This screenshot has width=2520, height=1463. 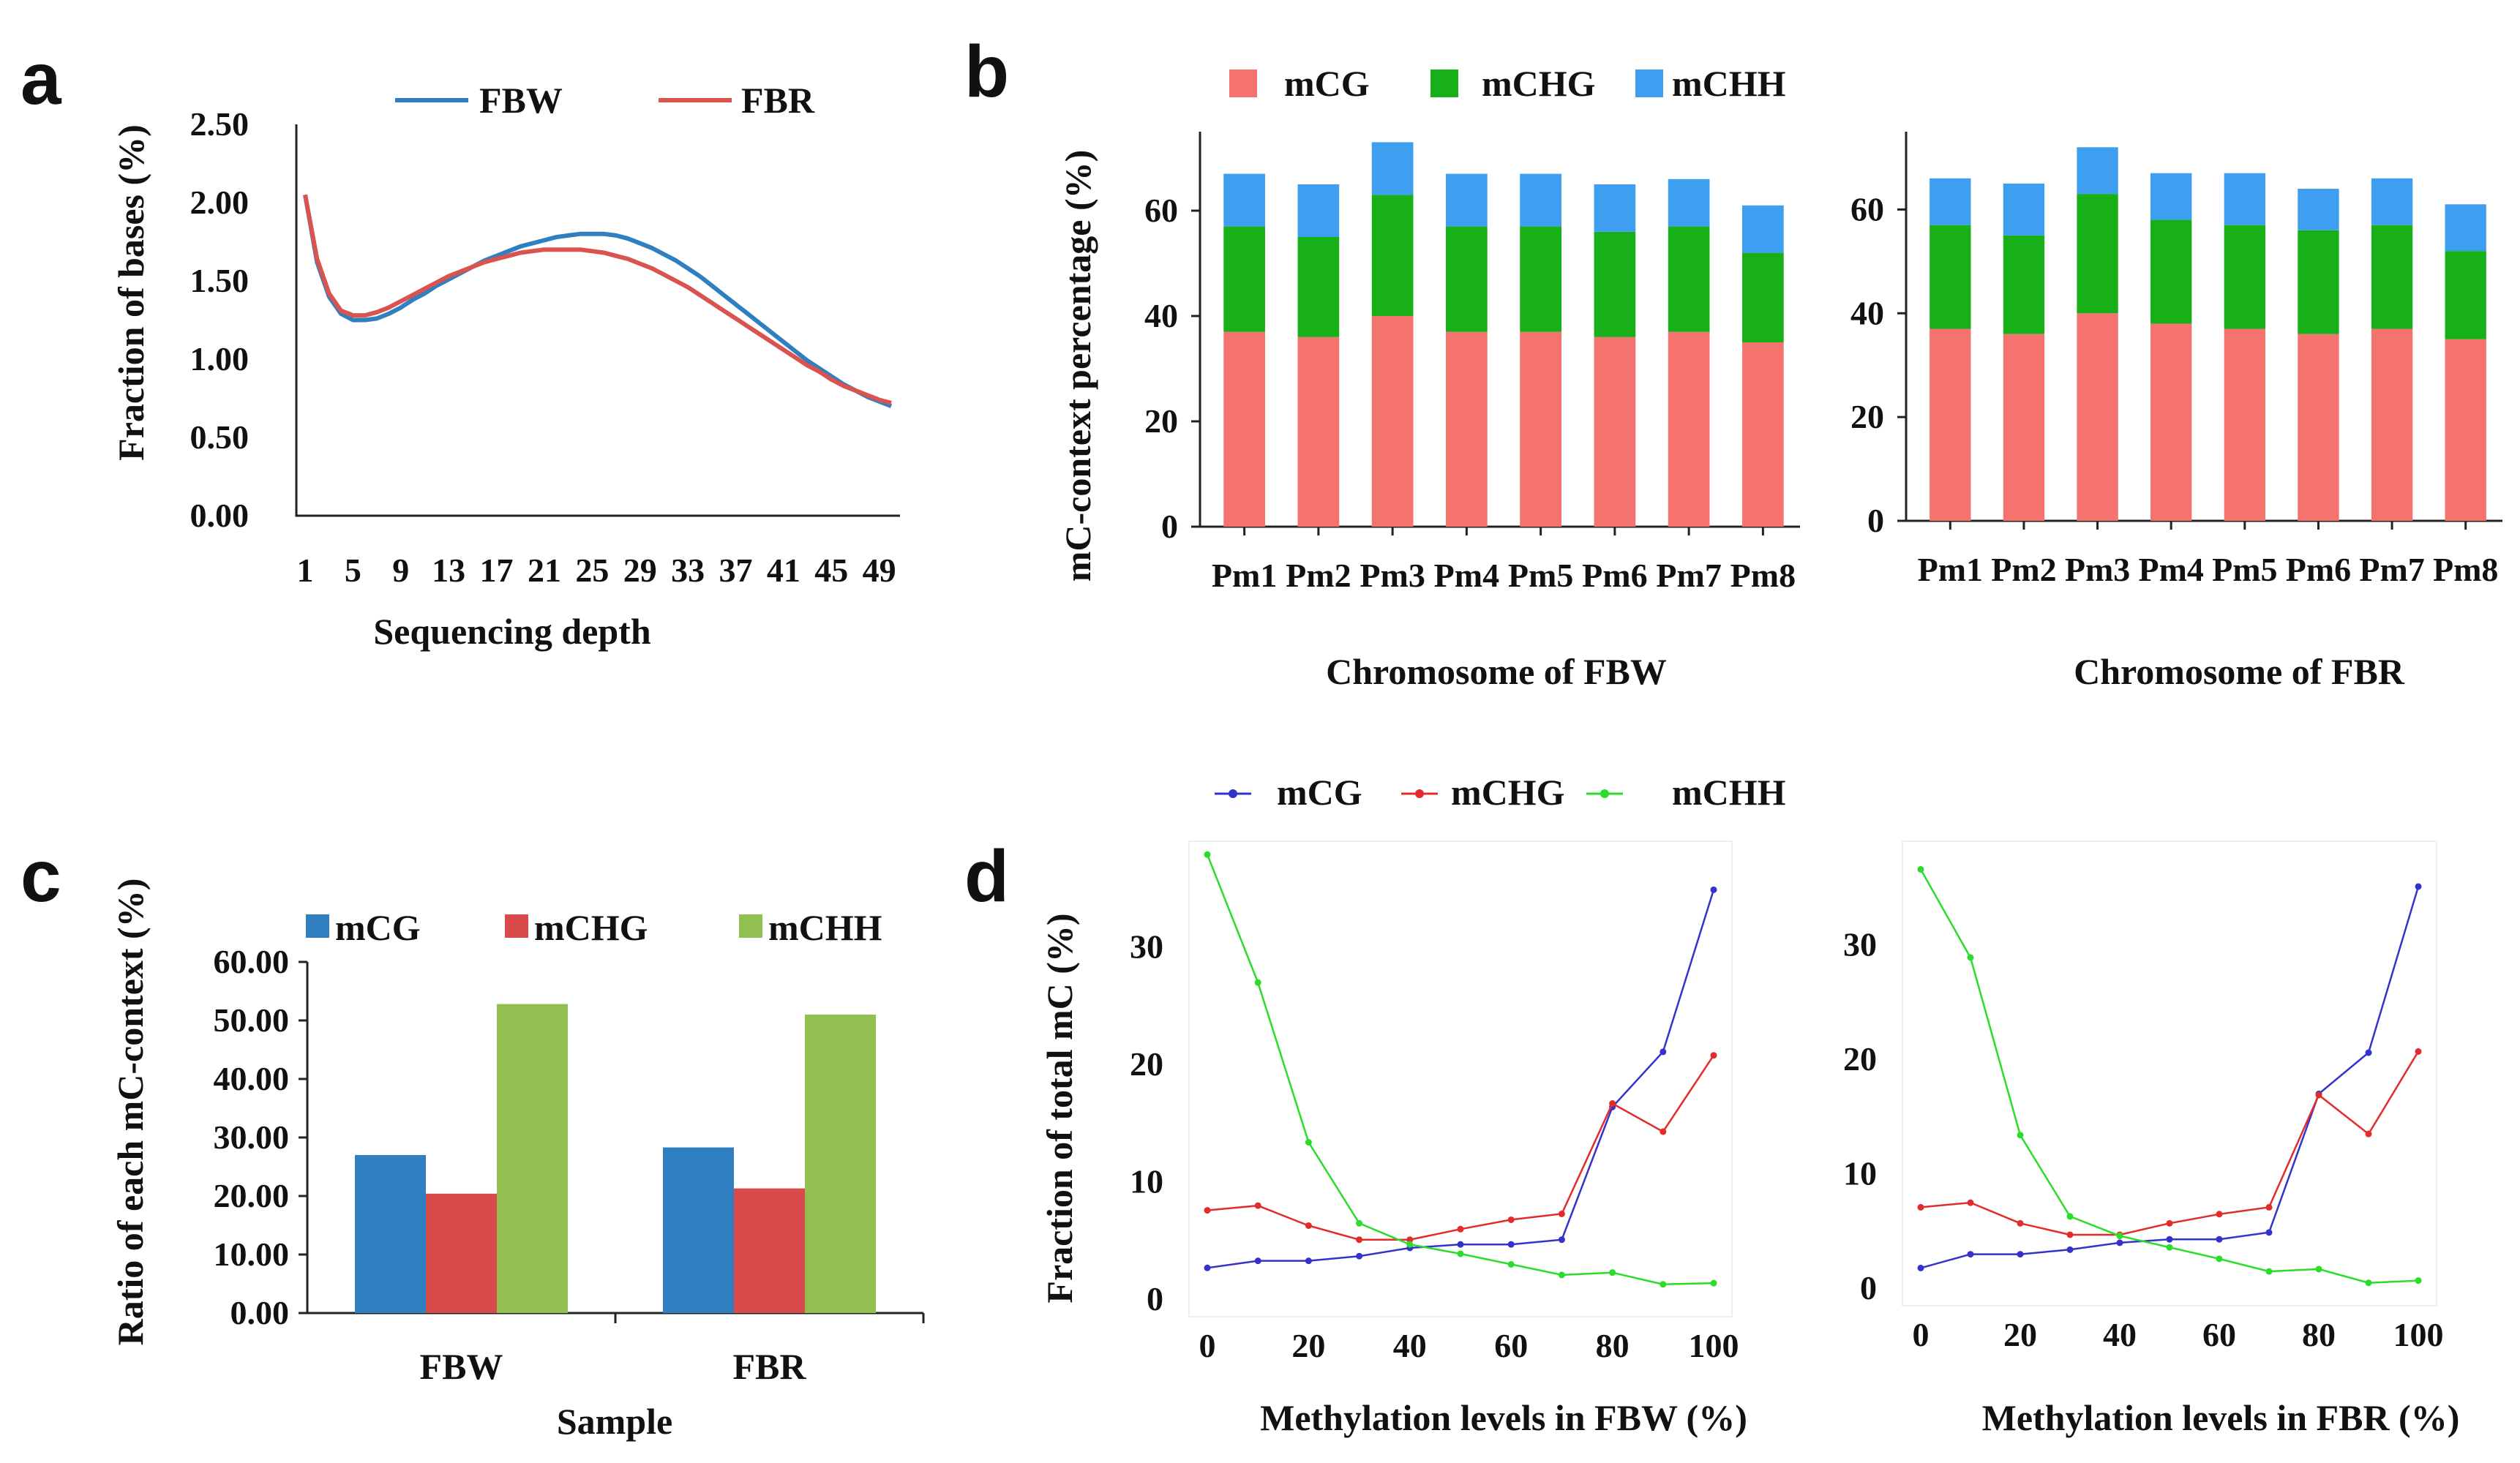 What do you see at coordinates (2465, 569) in the screenshot?
I see `panel-b-right-x-tick-label: Pm8` at bounding box center [2465, 569].